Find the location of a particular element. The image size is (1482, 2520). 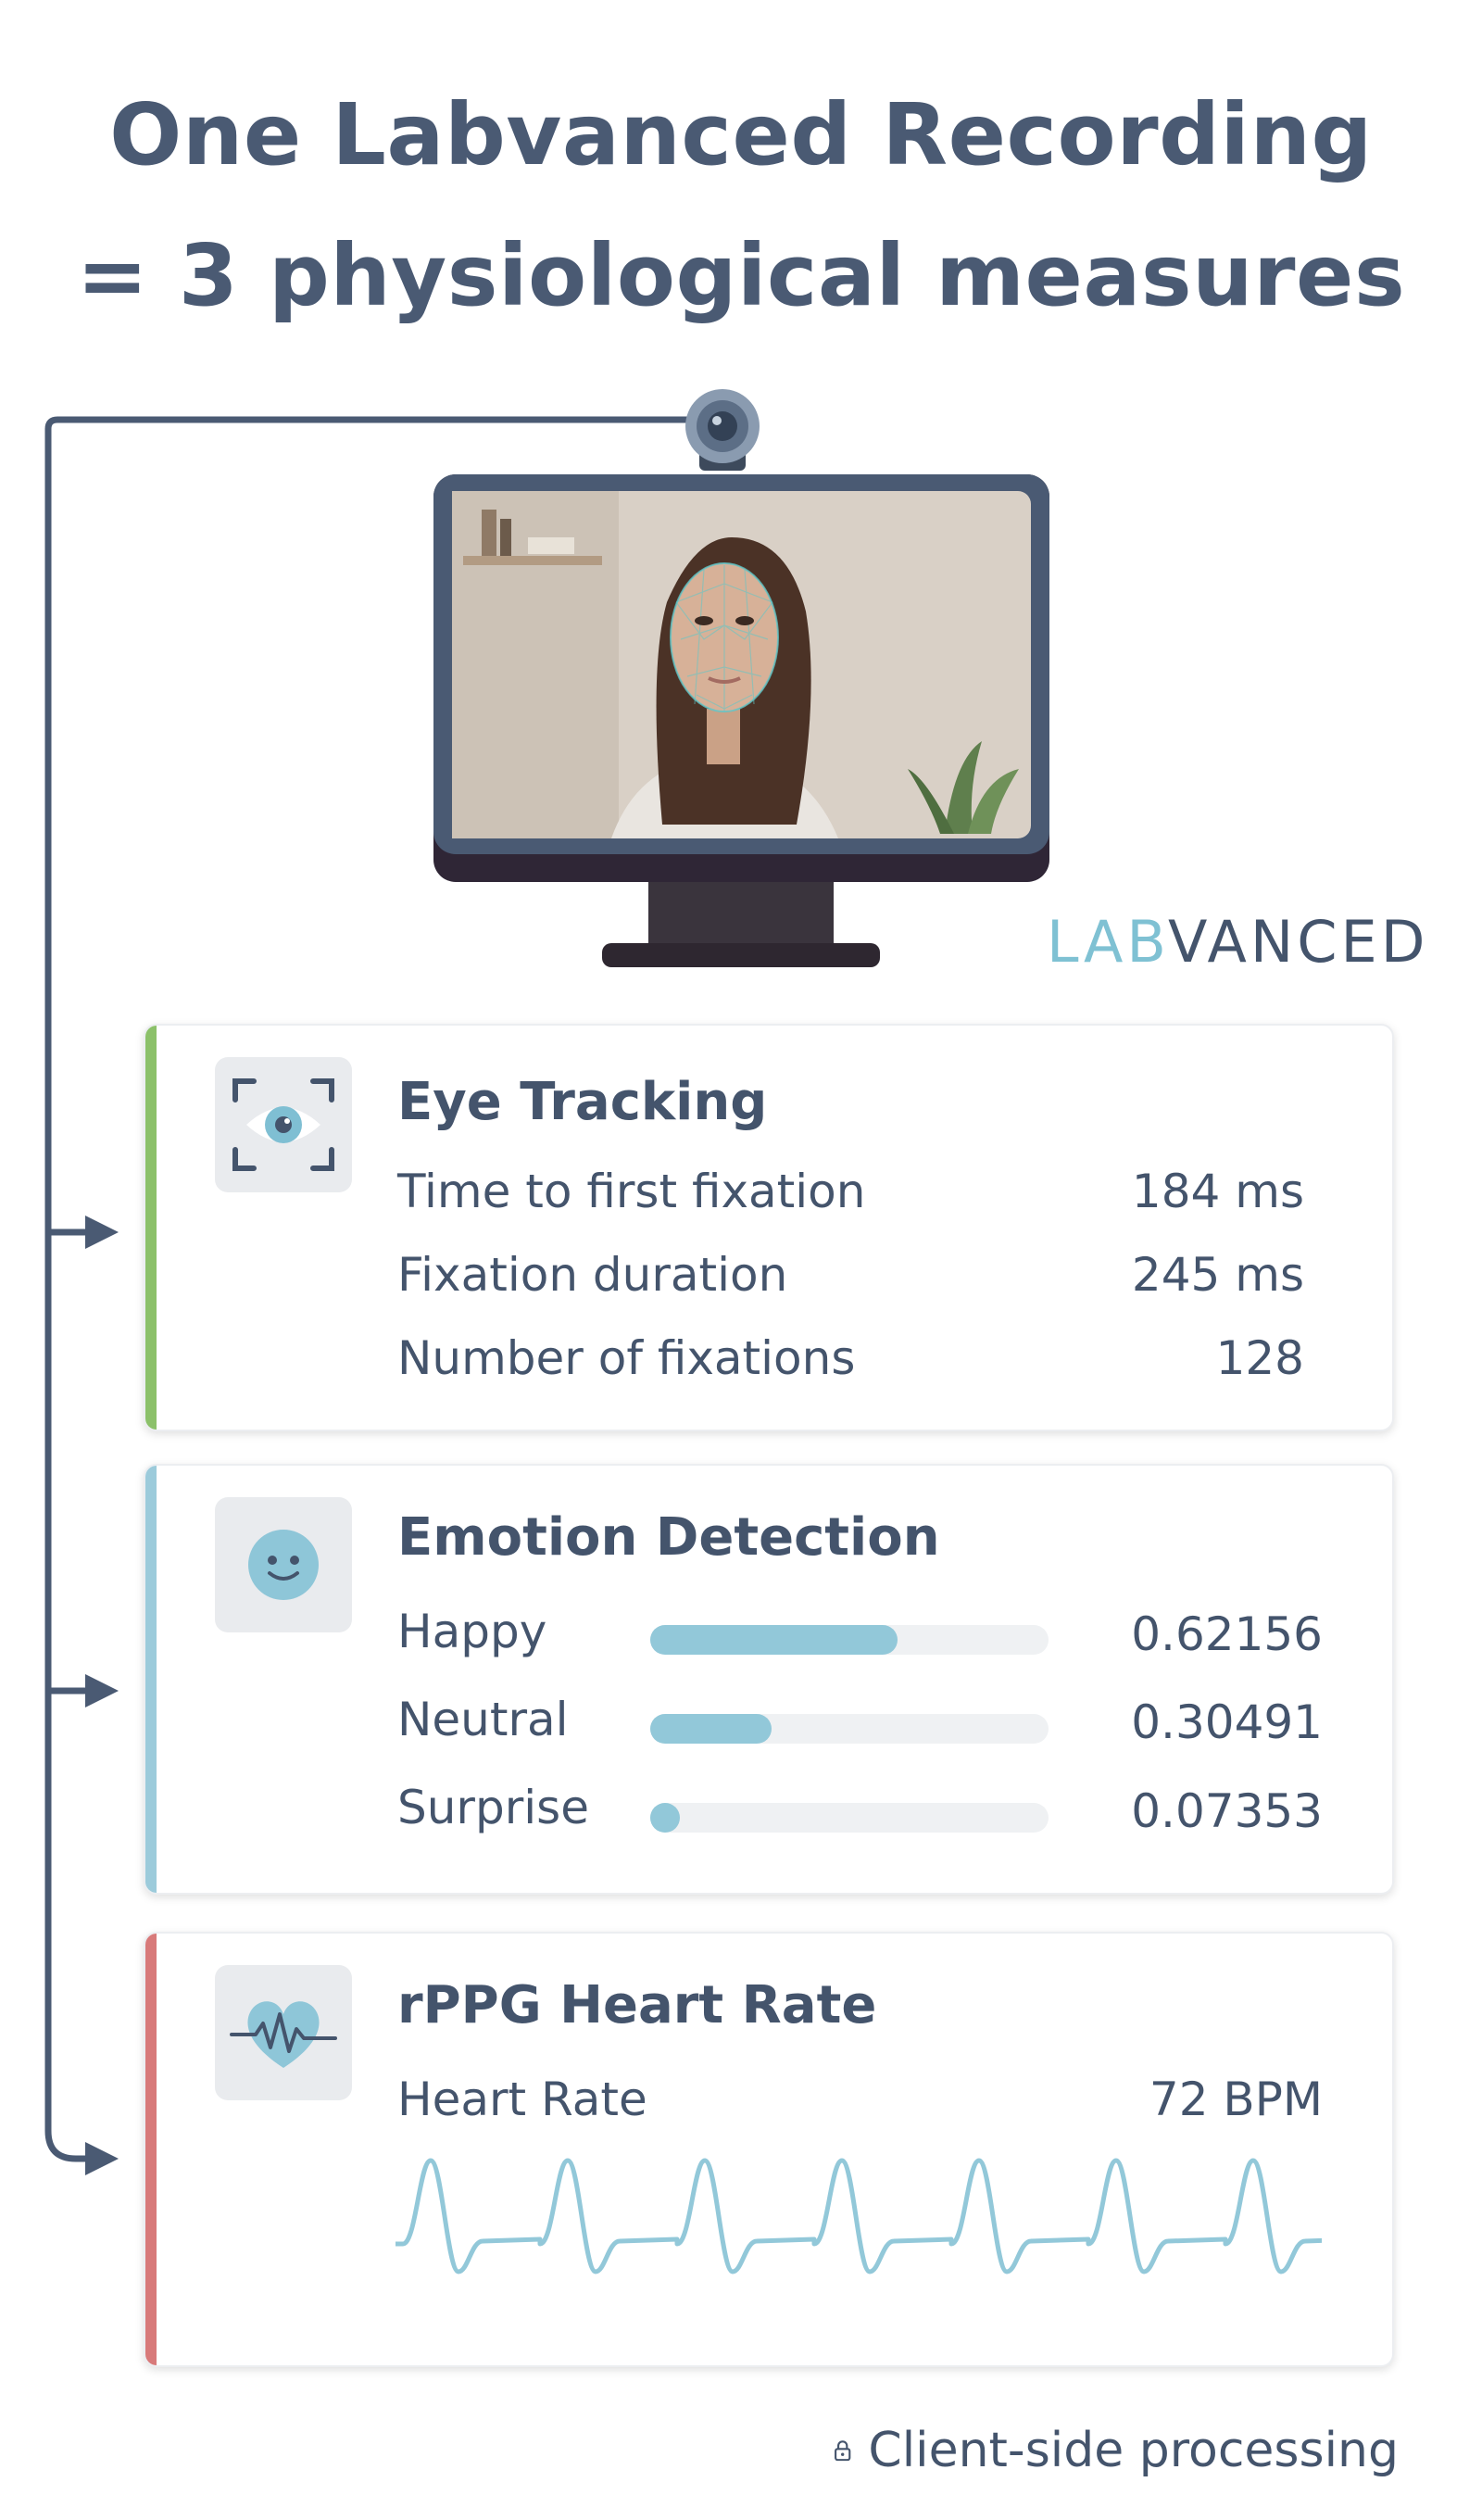

card-title: Eye Tracking is located at coordinates (582, 1102).